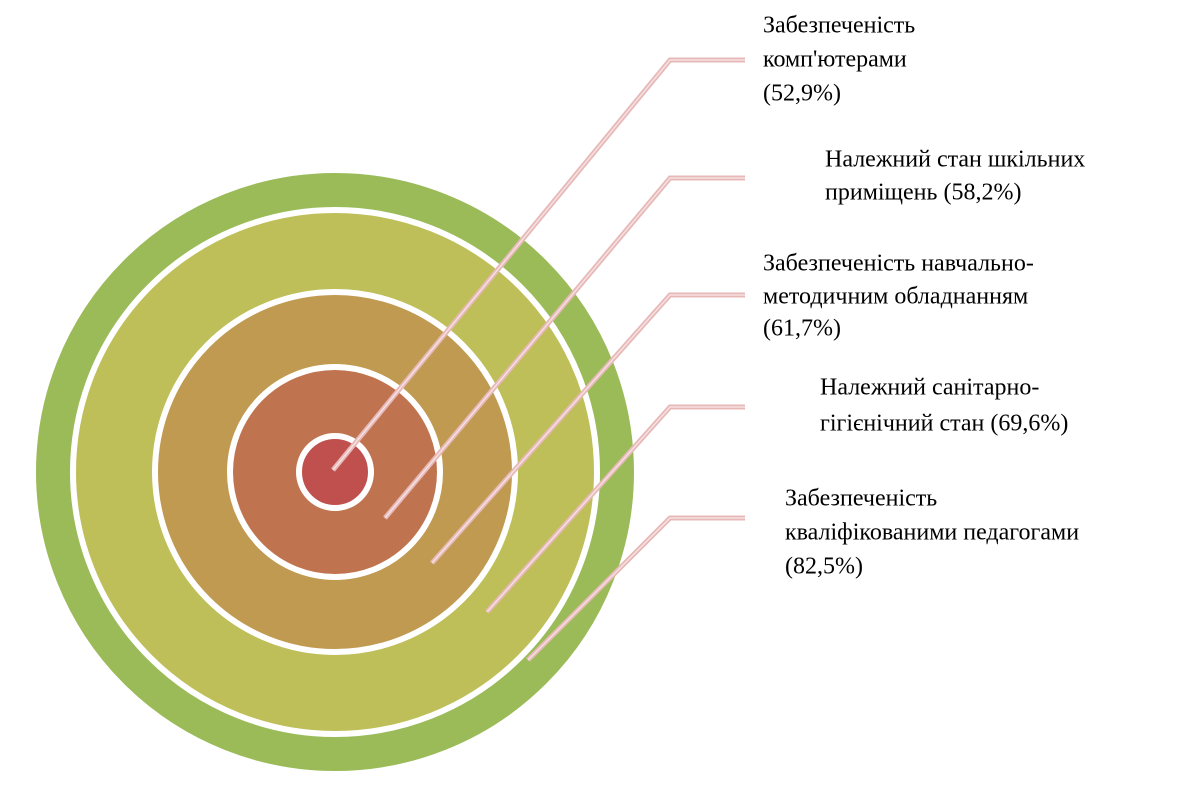 The image size is (1181, 786). Describe the element at coordinates (802, 329) in the screenshot. I see `label-line: (61,7%)` at that location.